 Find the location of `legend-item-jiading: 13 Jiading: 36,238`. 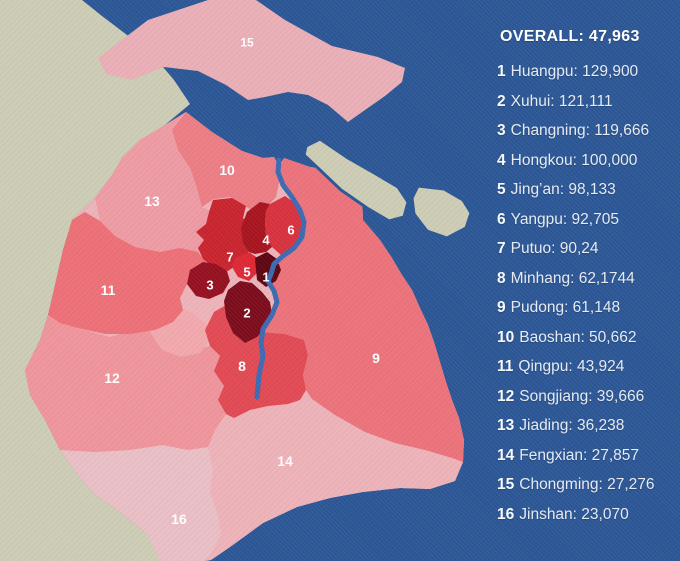

legend-item-jiading: 13 Jiading: 36,238 is located at coordinates (561, 425).